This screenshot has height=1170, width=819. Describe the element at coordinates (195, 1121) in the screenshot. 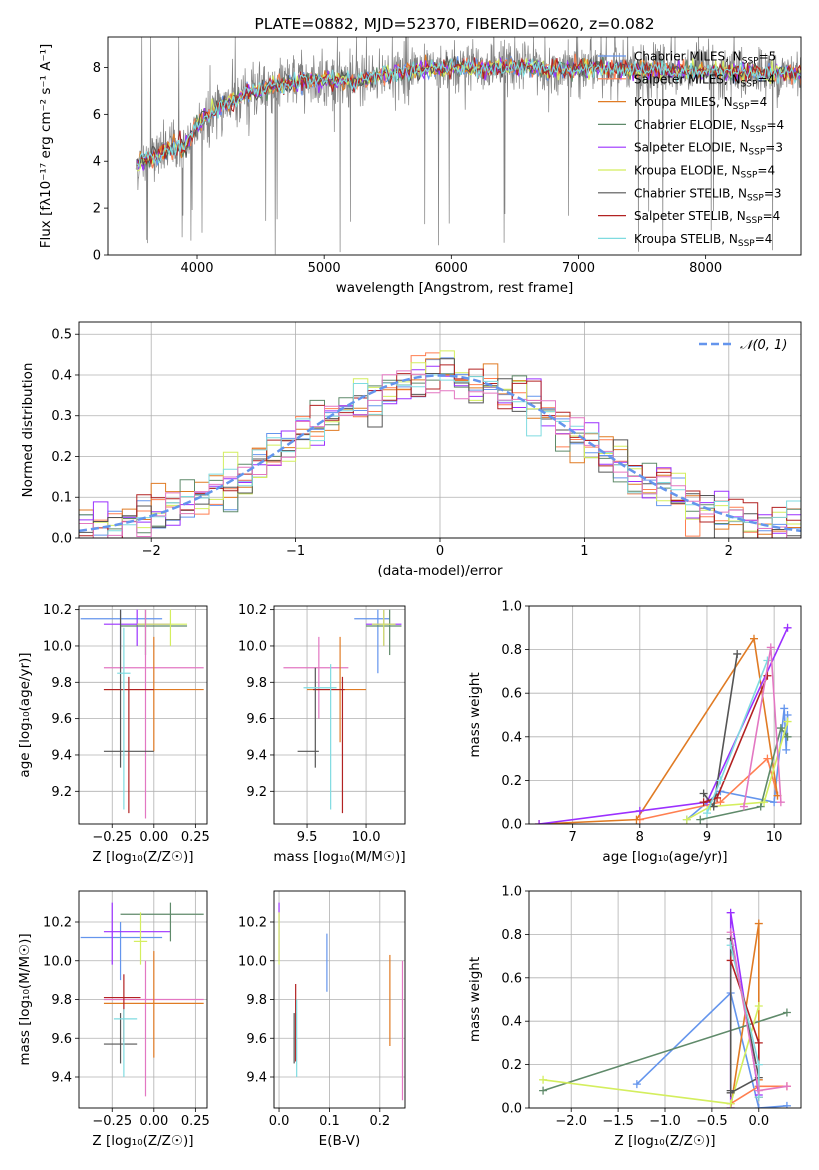

I see `x-tick-label: 0.25` at that location.